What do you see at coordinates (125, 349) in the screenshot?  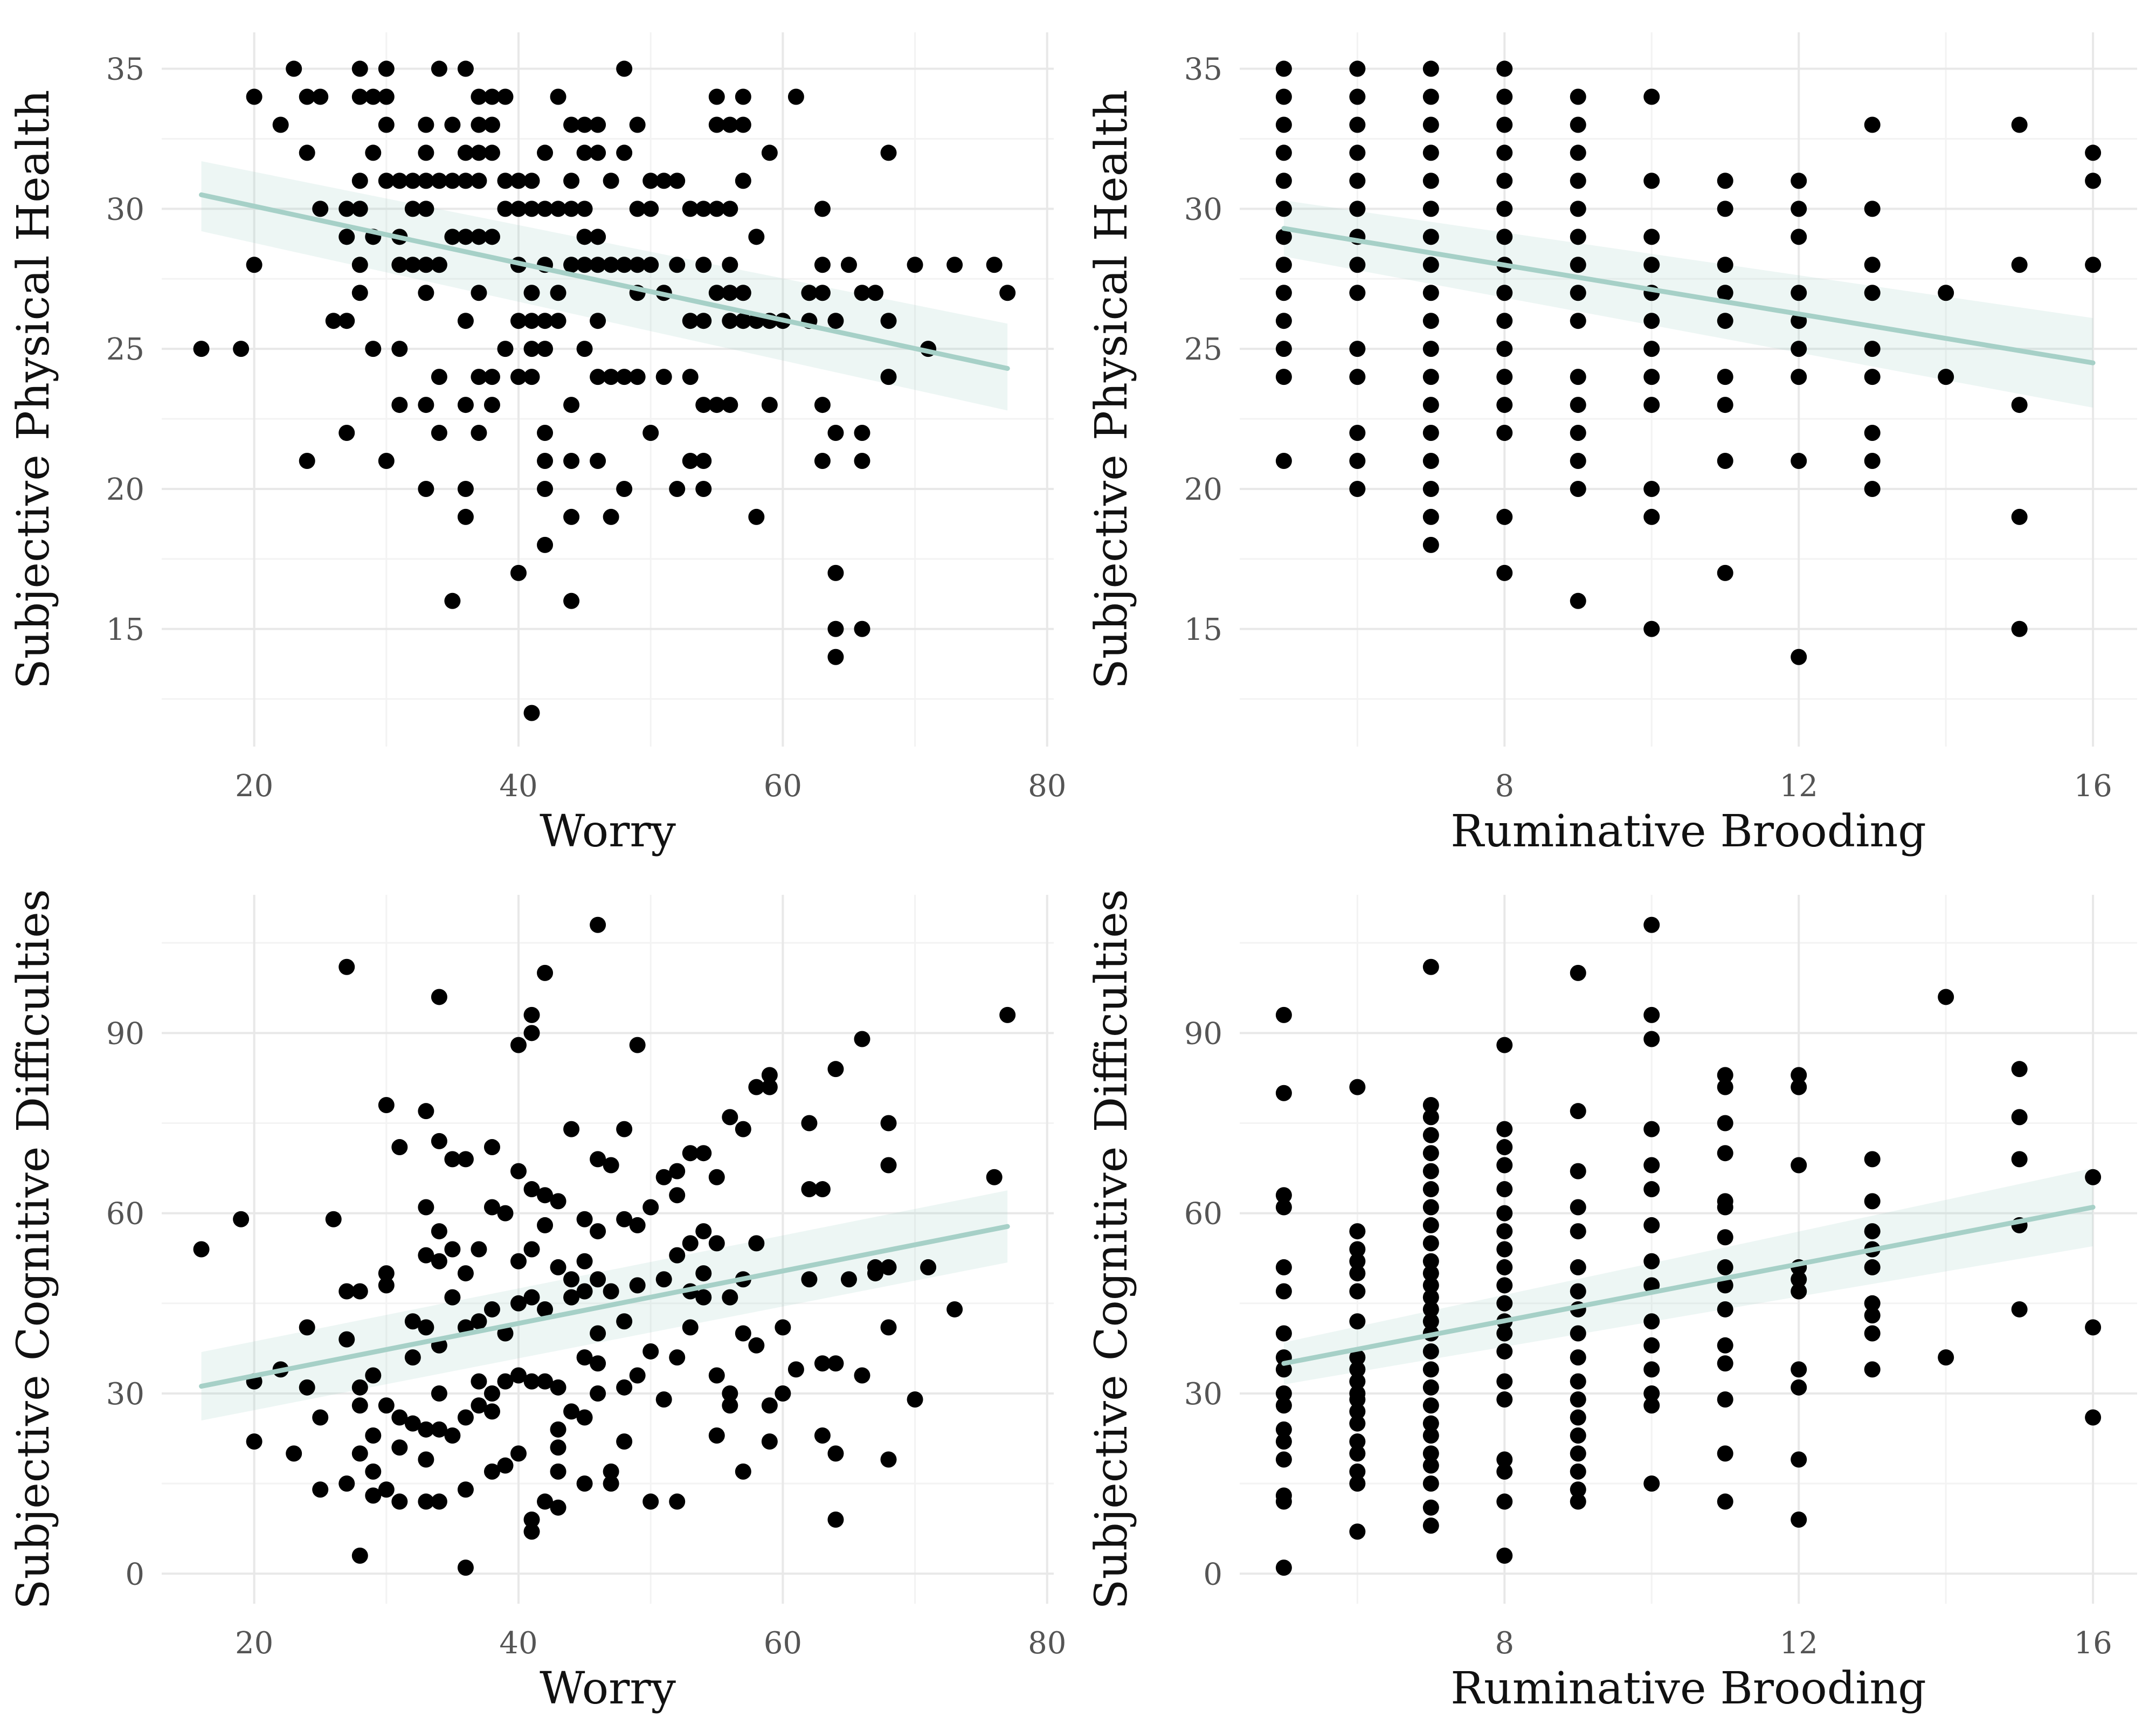 I see `y-tick-label: 25` at bounding box center [125, 349].